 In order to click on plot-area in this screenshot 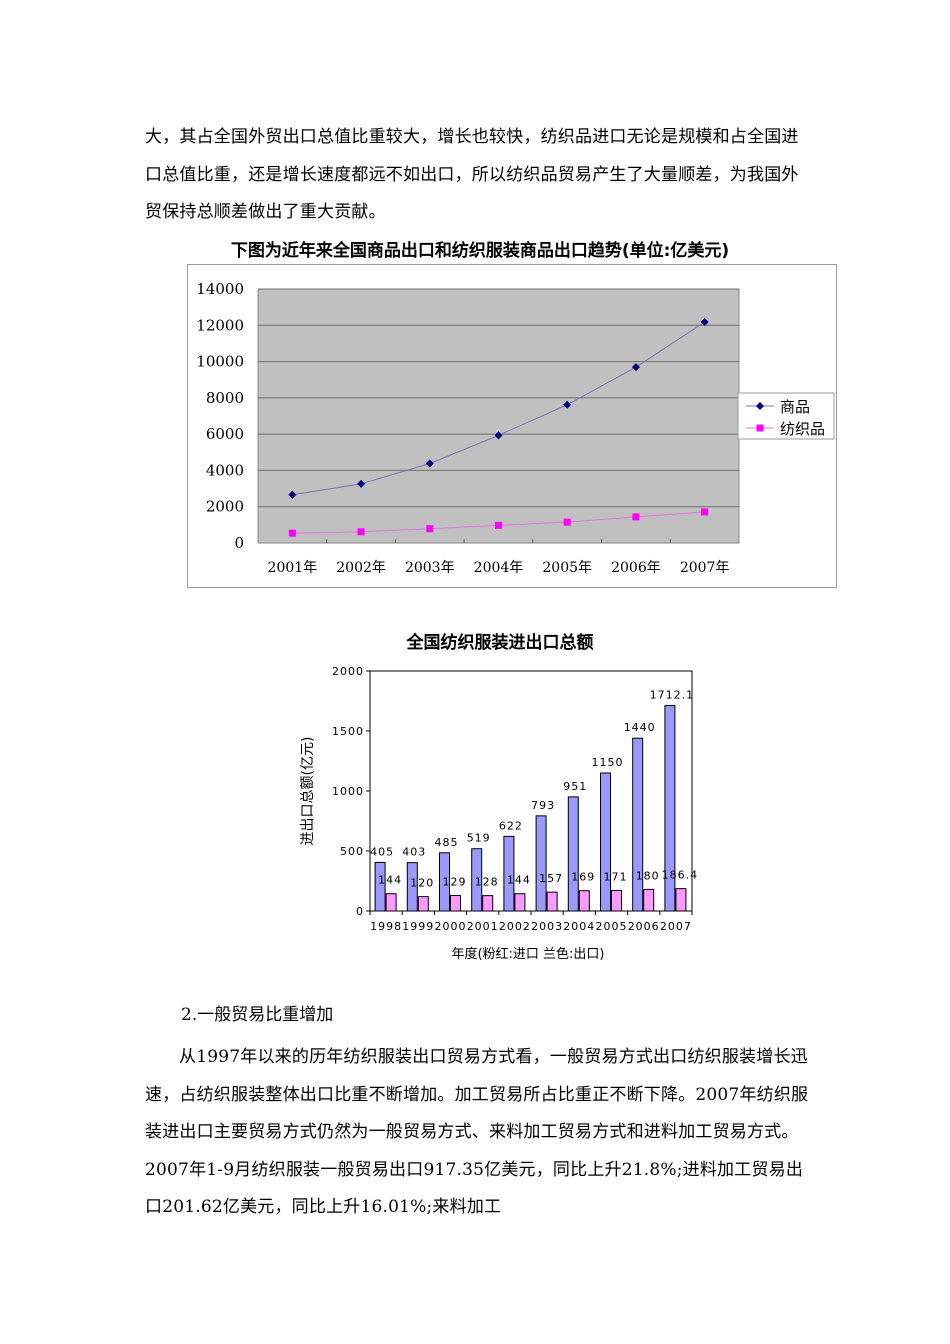, I will do `click(498, 416)`.